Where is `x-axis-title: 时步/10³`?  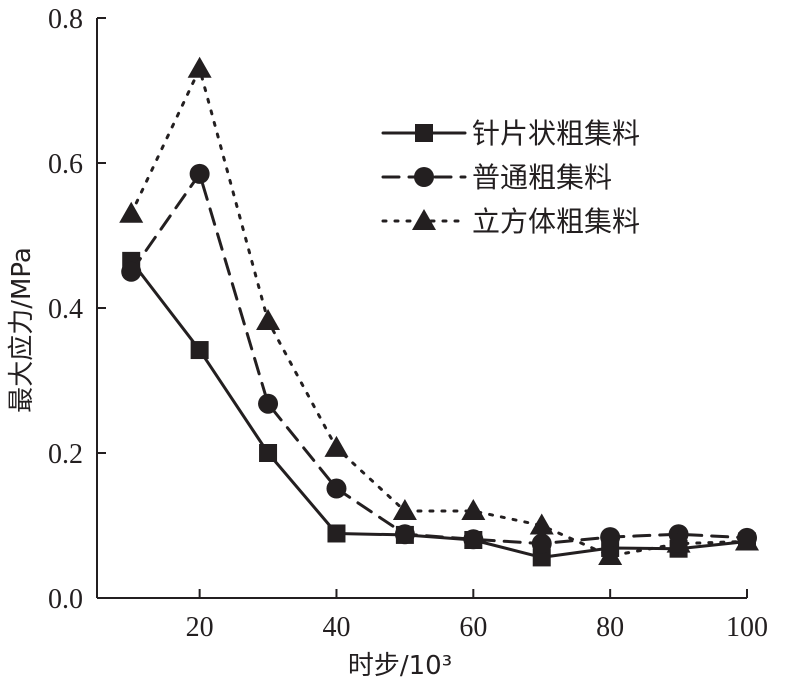
x-axis-title: 时步/10³ is located at coordinates (400, 666).